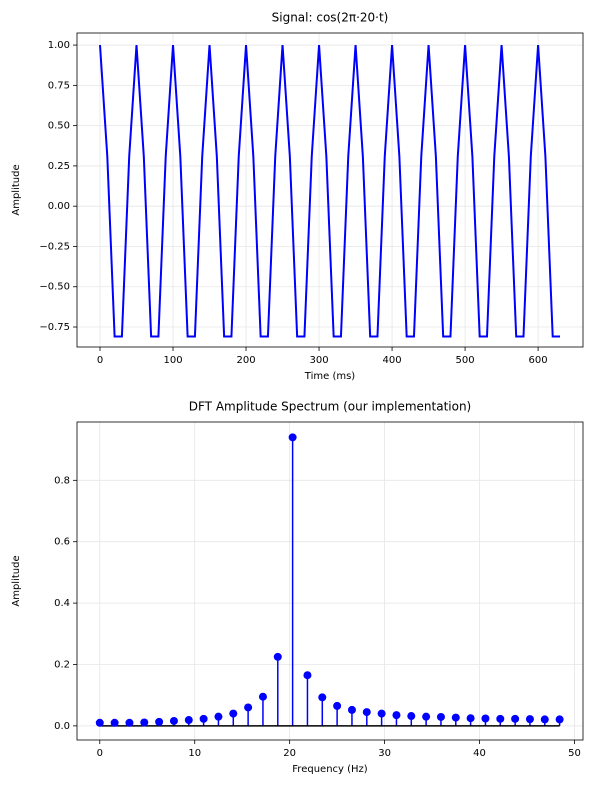 This screenshot has width=592, height=792. I want to click on chart-title: Signal: cos(2π·20·t), so click(330, 18).